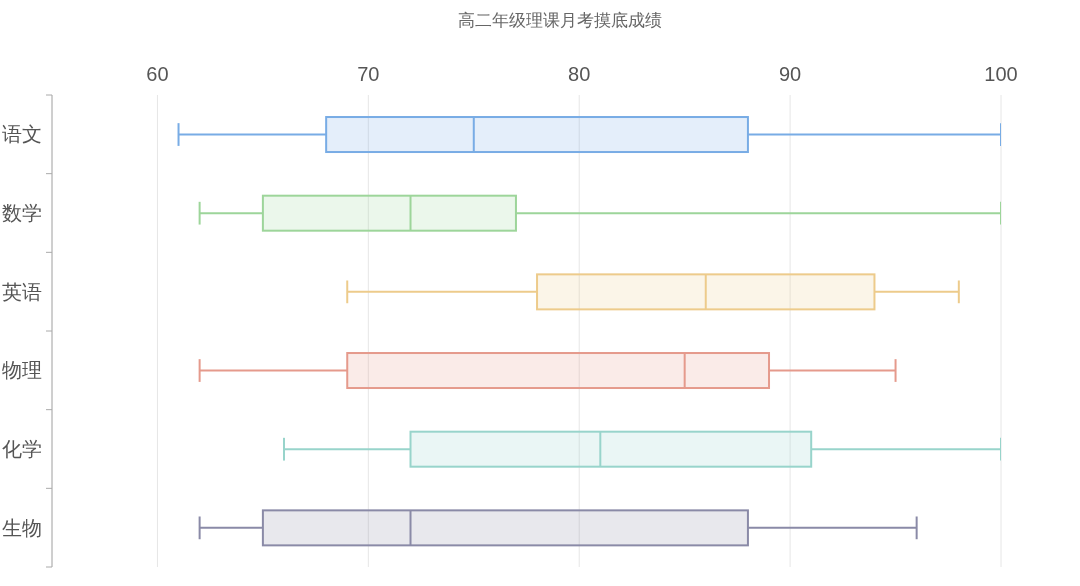 The height and width of the screenshot is (586, 1080). Describe the element at coordinates (22, 370) in the screenshot. I see `y-tick-label: 物理` at that location.